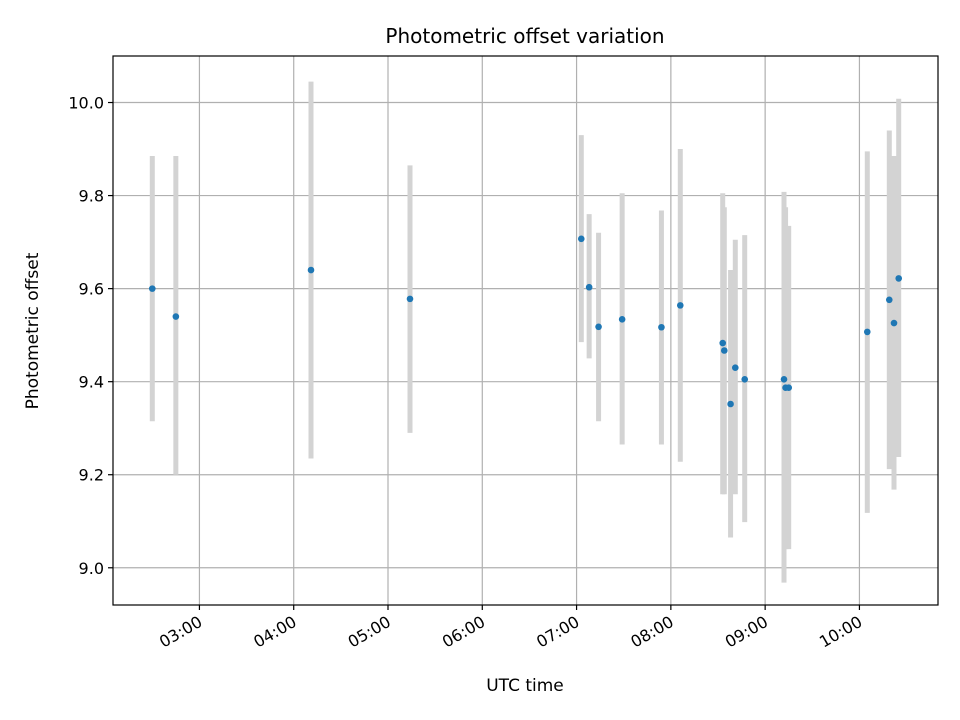 The width and height of the screenshot is (960, 720). I want to click on y-tick-label: 9.0, so click(91, 568).